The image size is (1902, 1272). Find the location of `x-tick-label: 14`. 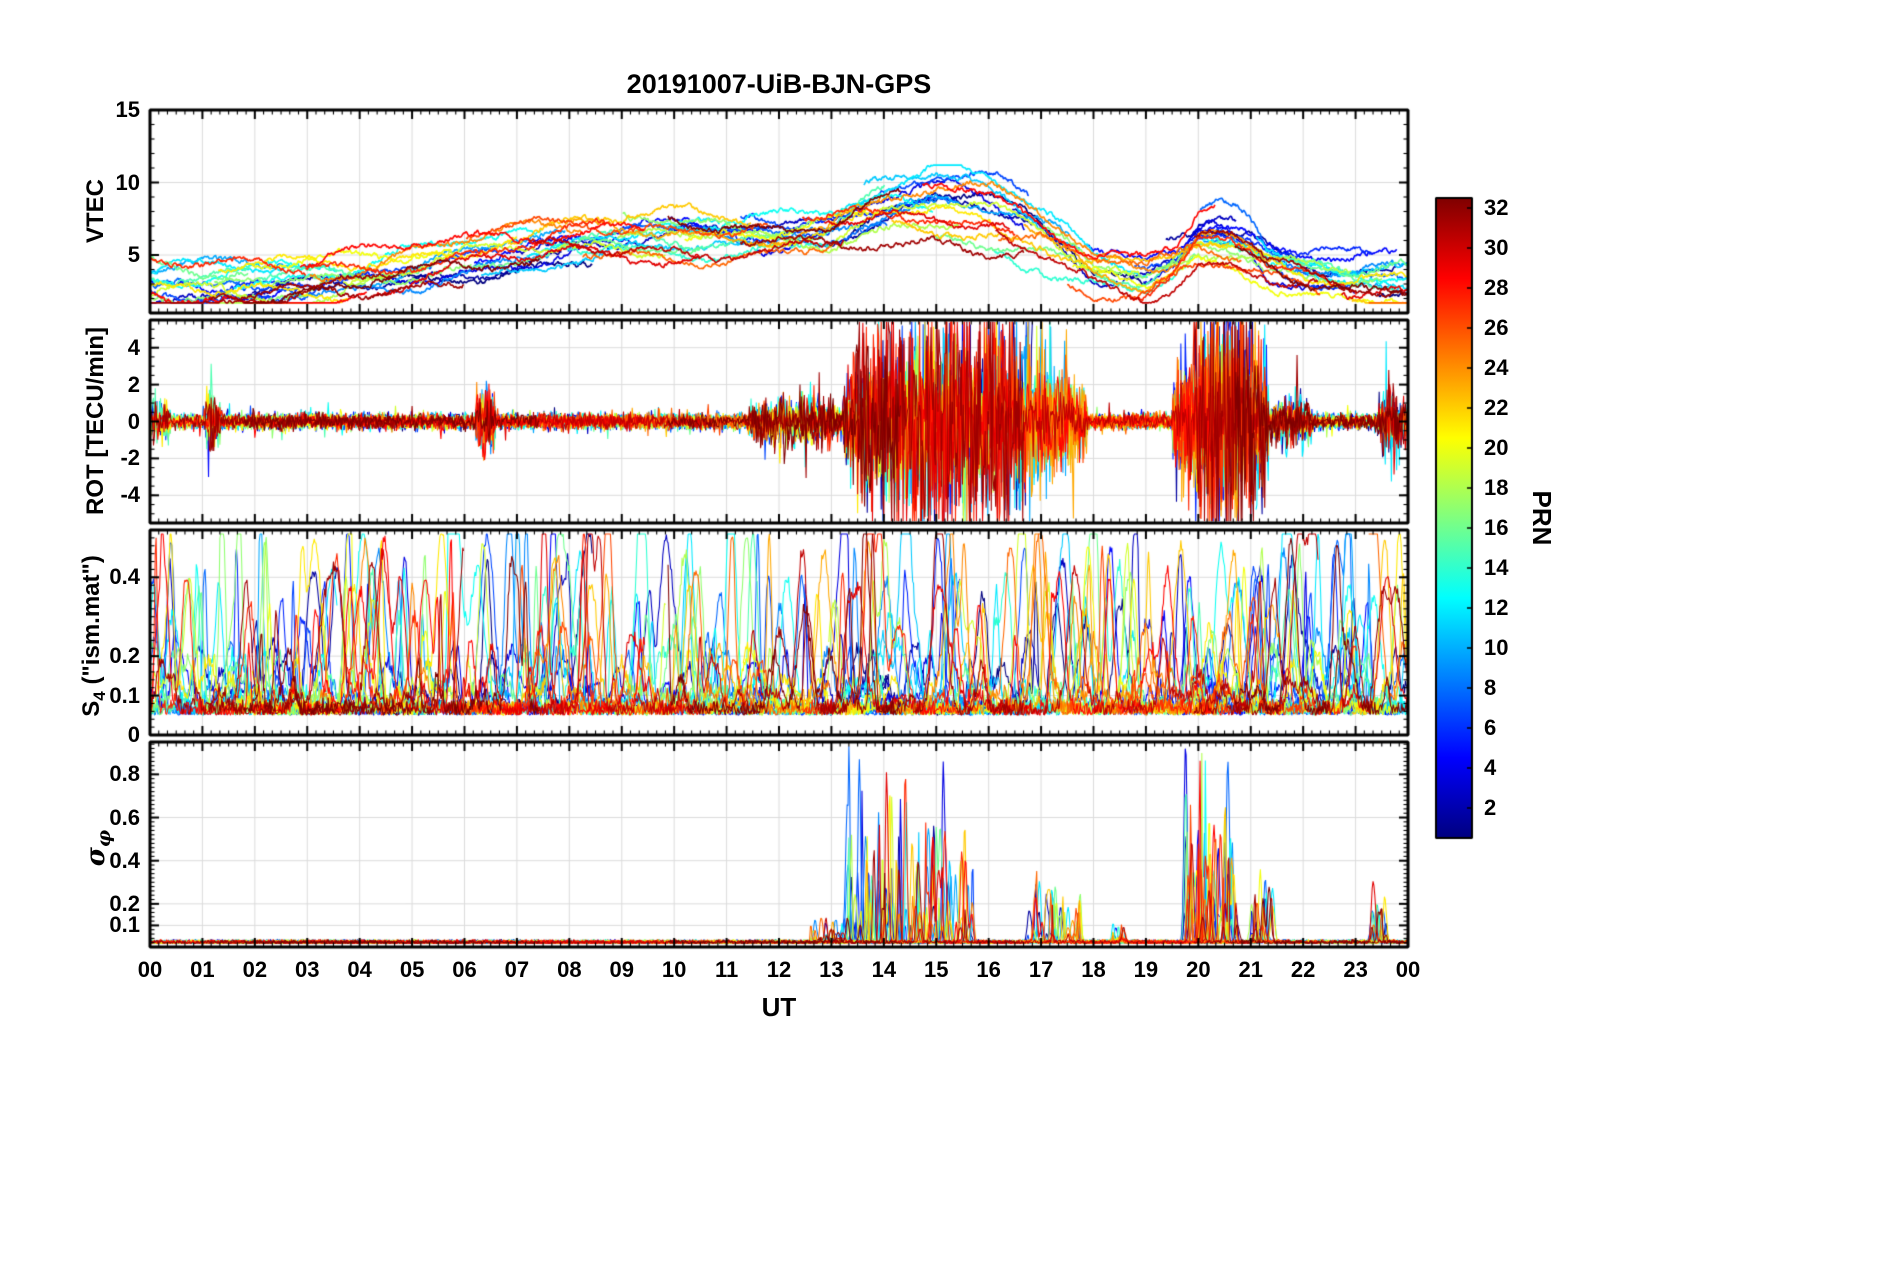

x-tick-label: 14 is located at coordinates (884, 969).